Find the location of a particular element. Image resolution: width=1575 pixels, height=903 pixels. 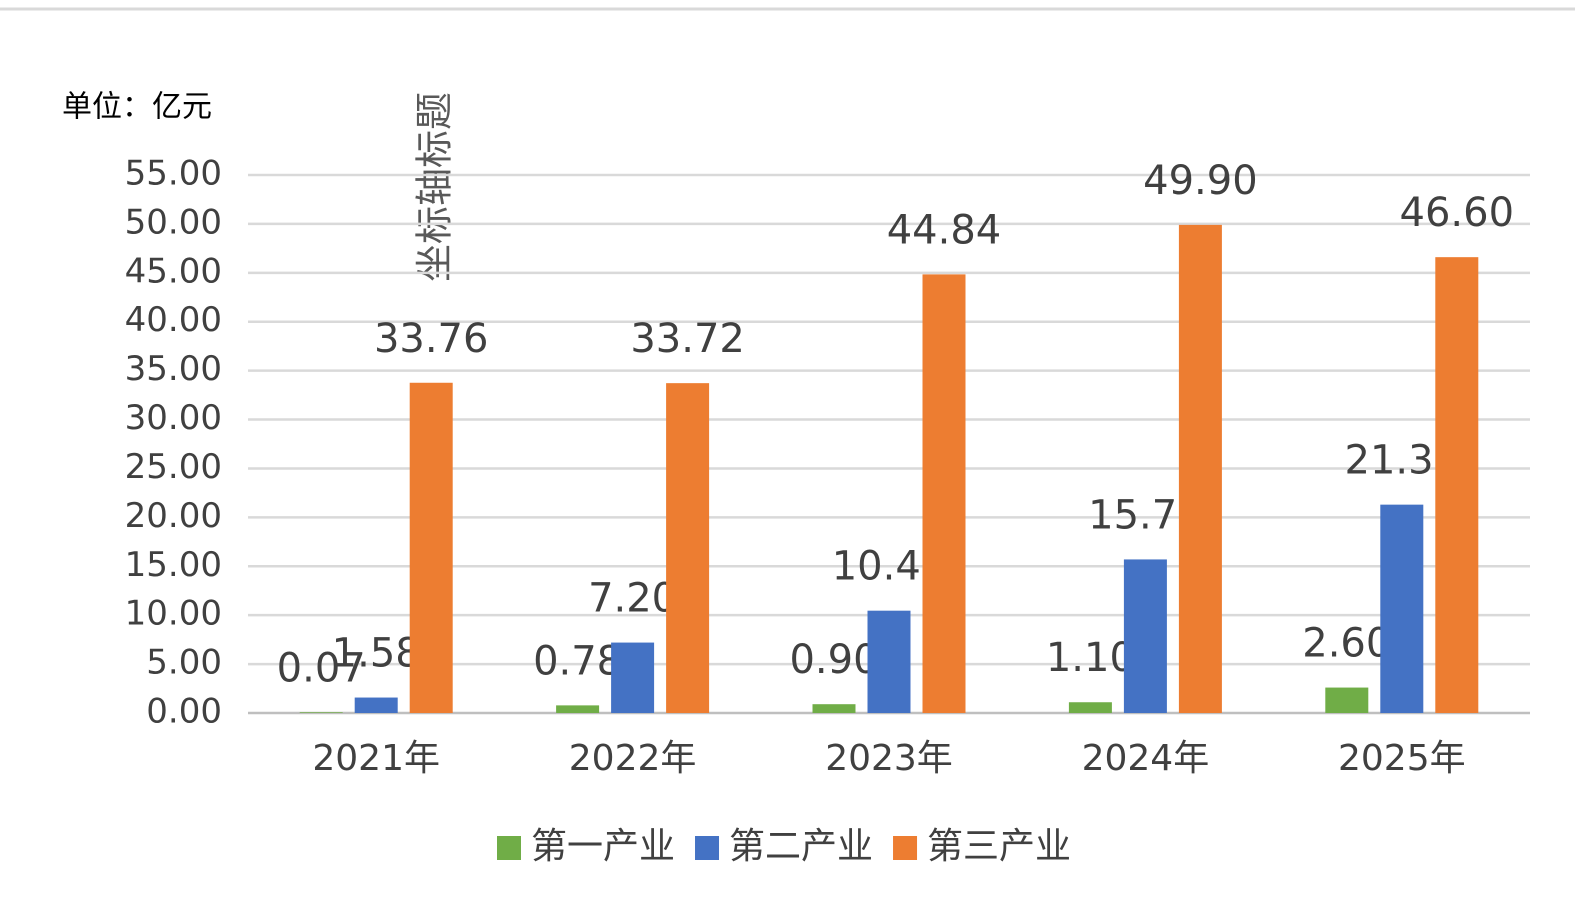

y-tick-label: 55.00 is located at coordinates (173, 174).